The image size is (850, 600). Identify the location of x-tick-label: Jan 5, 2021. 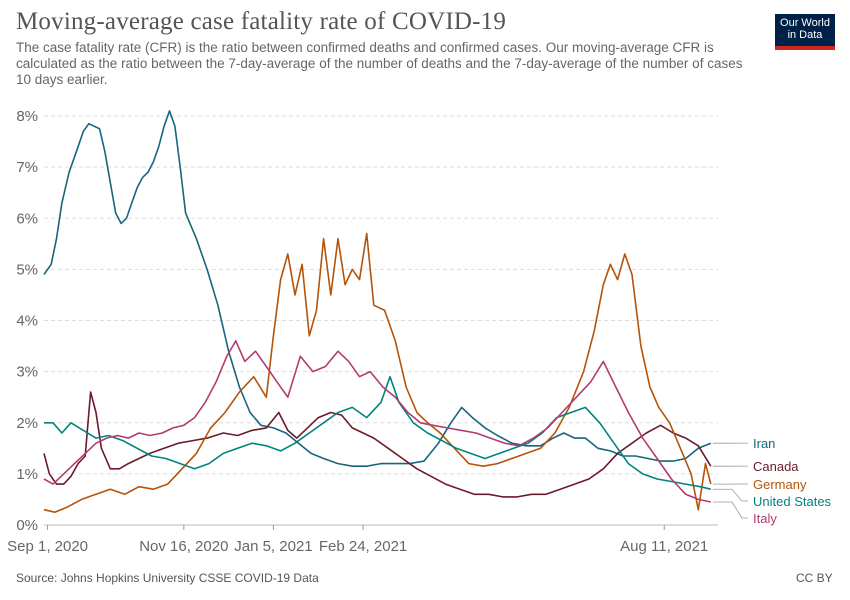
(273, 546).